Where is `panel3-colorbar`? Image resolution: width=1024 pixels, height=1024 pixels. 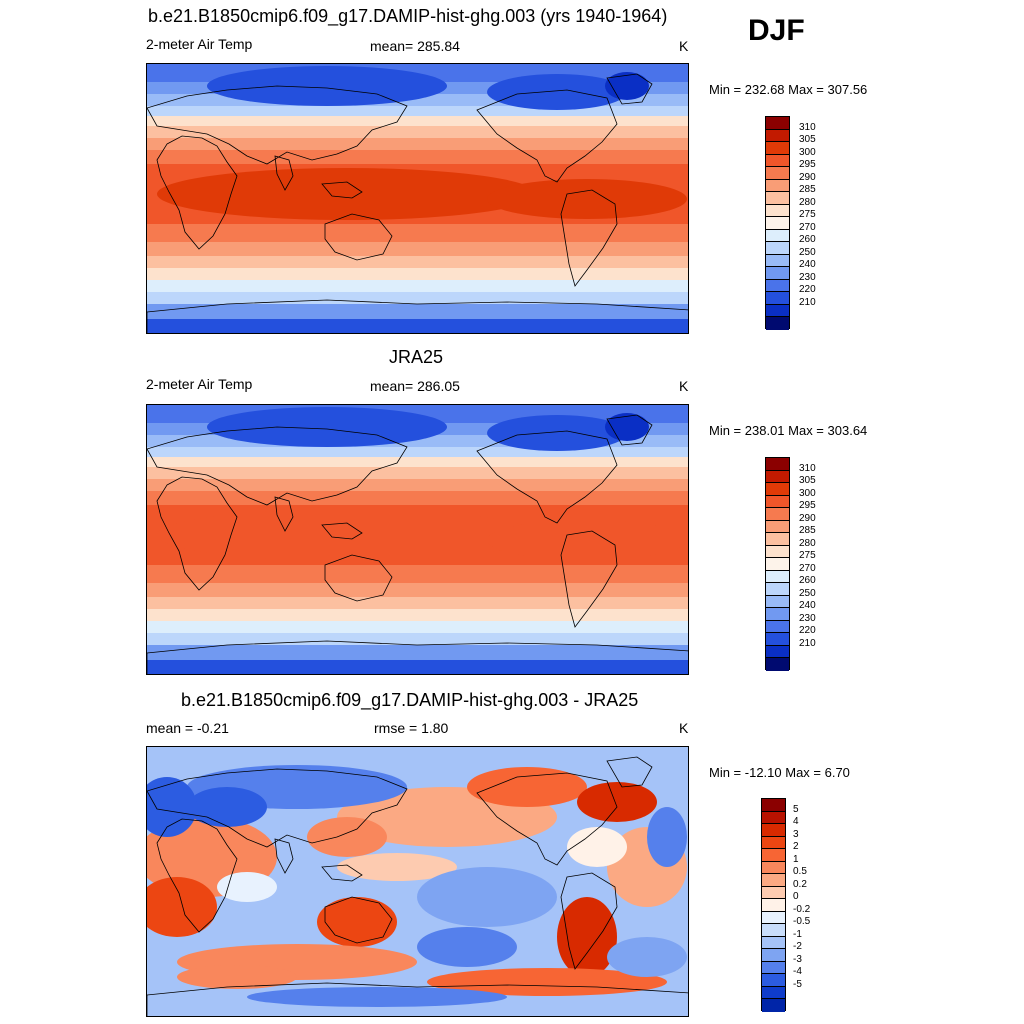
panel3-colorbar is located at coordinates (773, 905).